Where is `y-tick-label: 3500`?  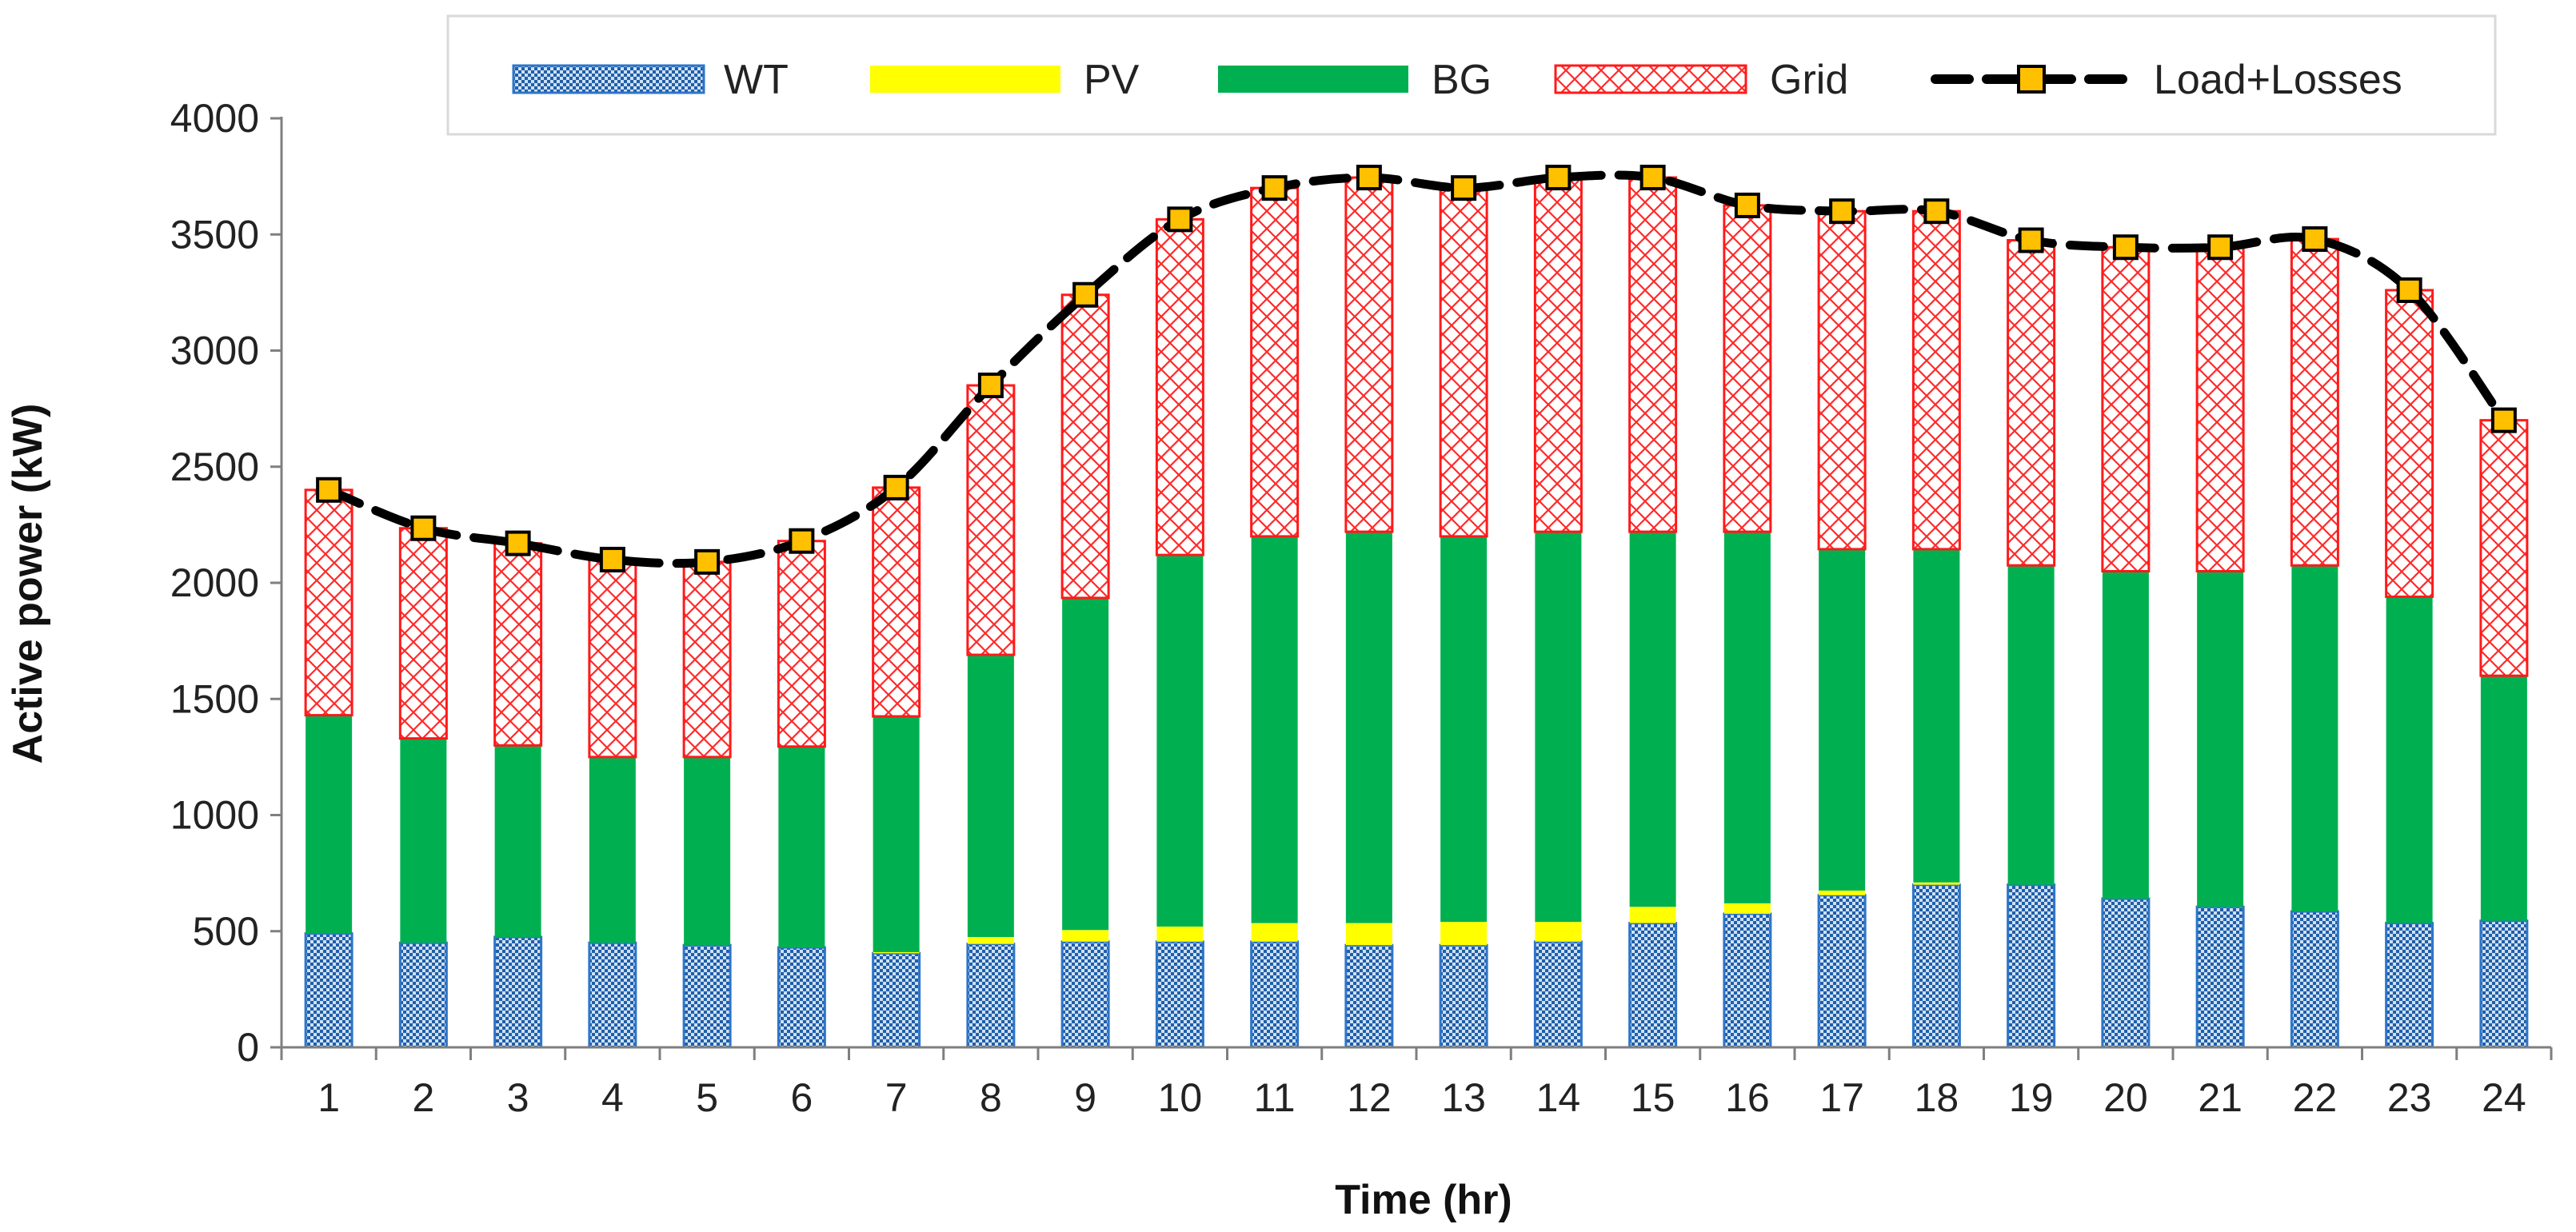 y-tick-label: 3500 is located at coordinates (215, 234).